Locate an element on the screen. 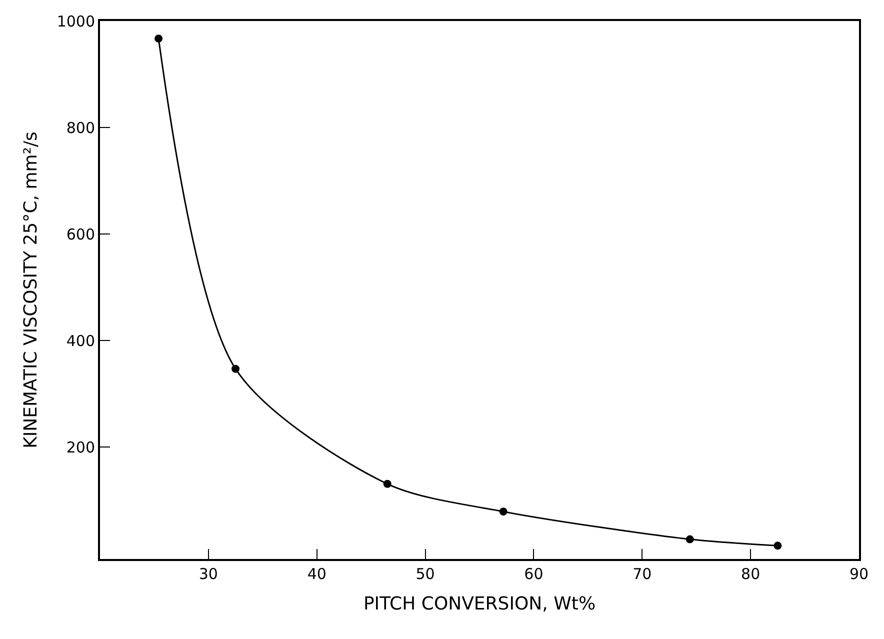  y-tick-label: 800 is located at coordinates (80, 127).